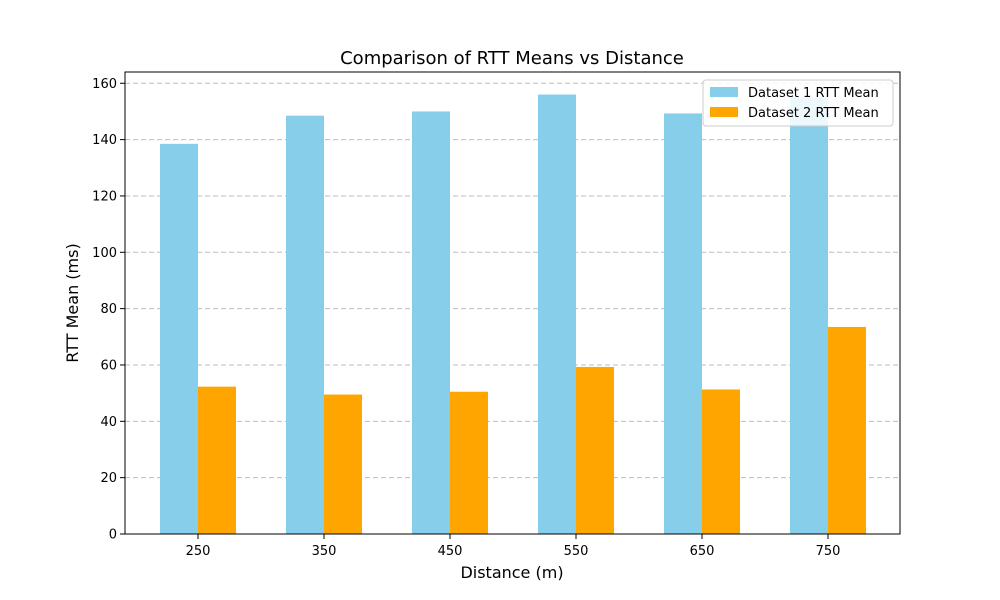 The height and width of the screenshot is (600, 1000). What do you see at coordinates (108, 422) in the screenshot?
I see `y-tick-label: 40` at bounding box center [108, 422].